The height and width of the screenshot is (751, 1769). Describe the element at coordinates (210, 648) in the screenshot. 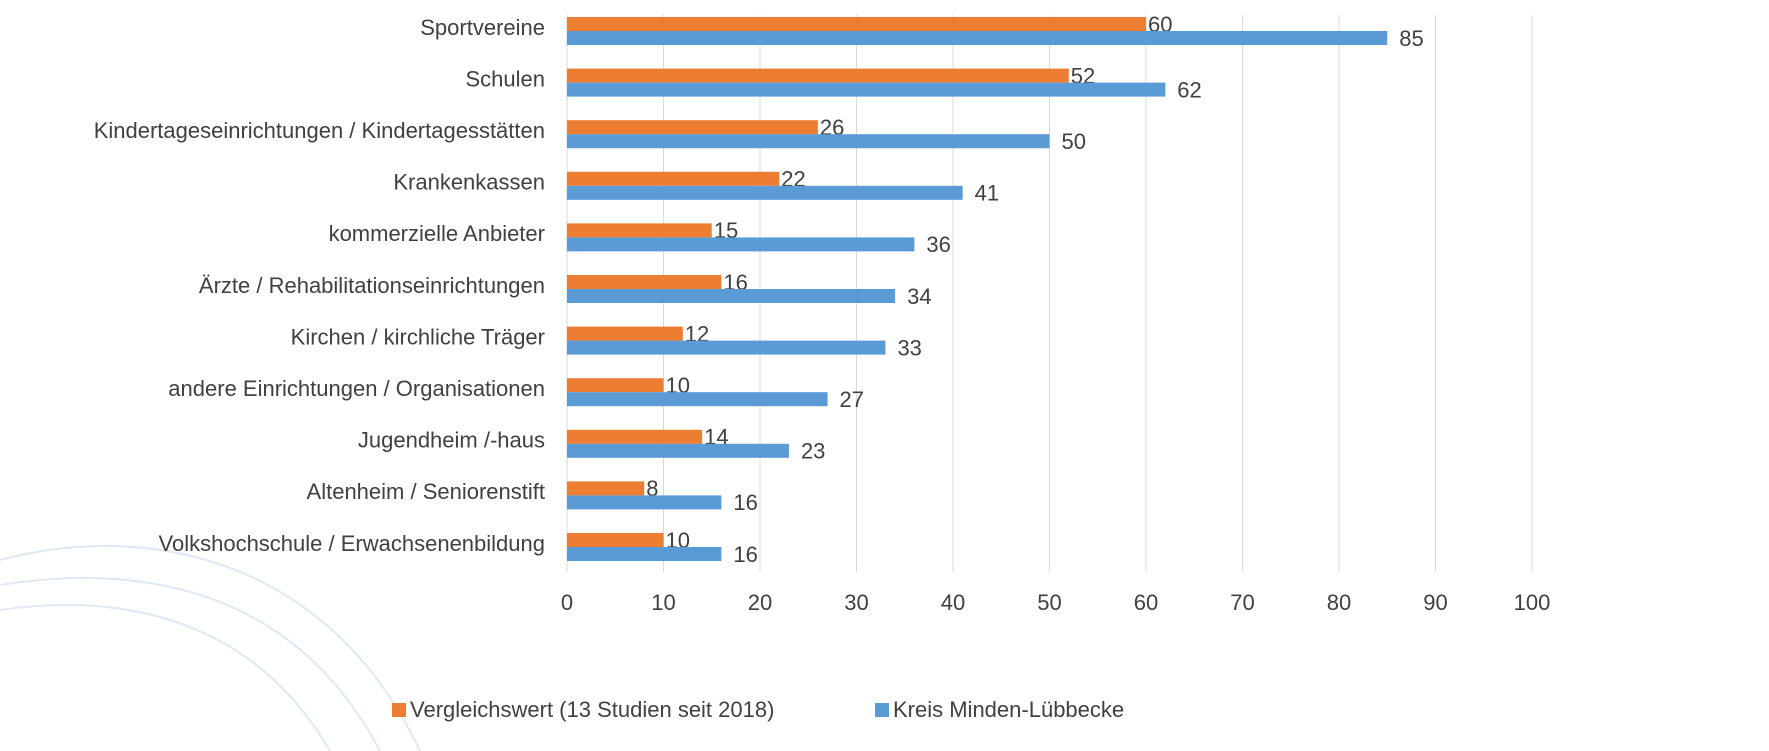

I see `decoration` at that location.